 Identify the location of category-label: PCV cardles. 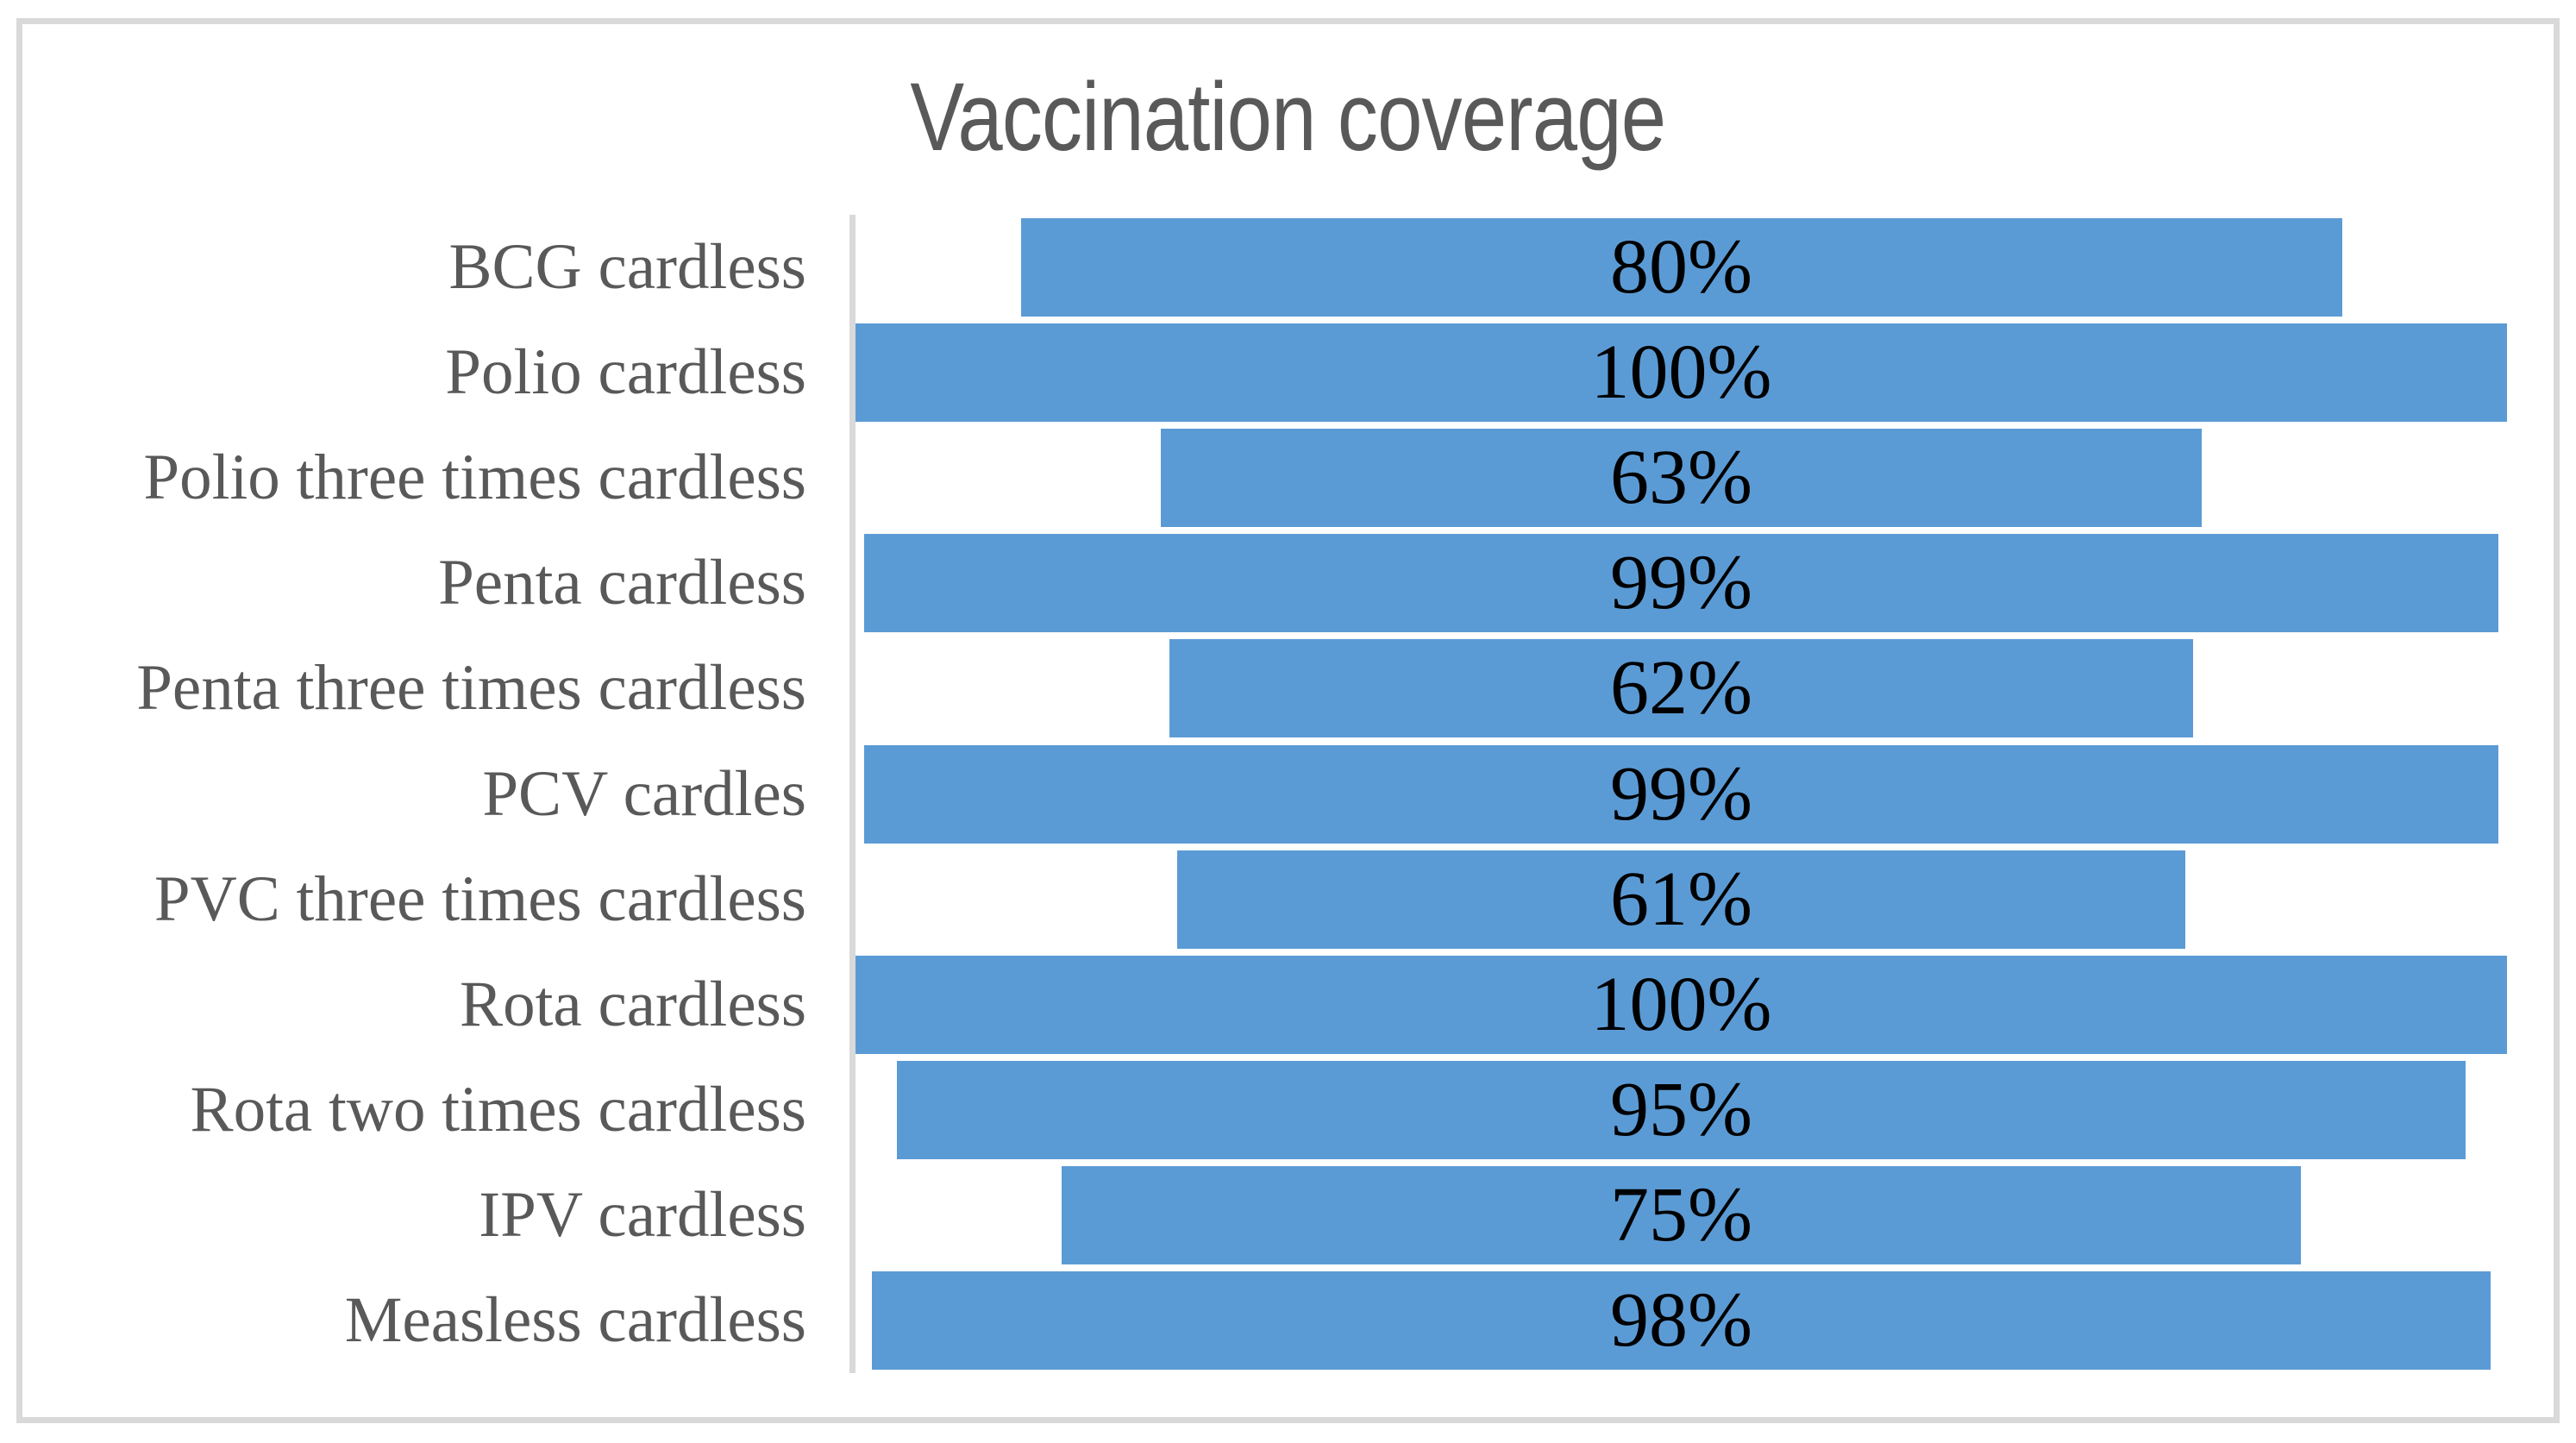
(644, 793).